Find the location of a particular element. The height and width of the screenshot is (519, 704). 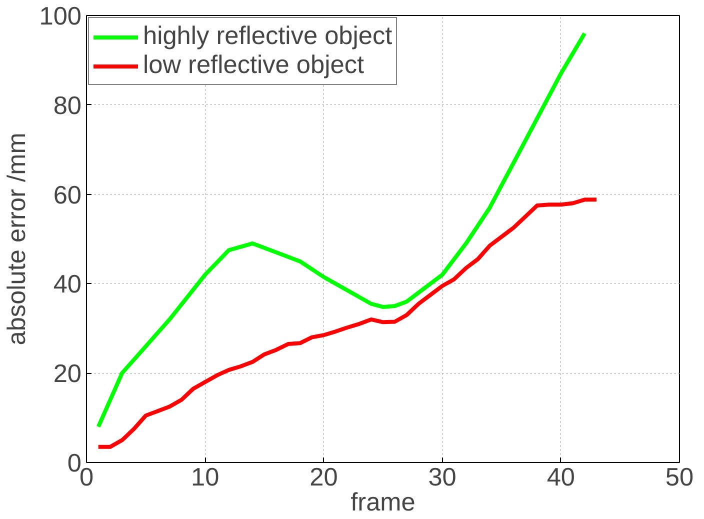

x-axis-title: frame is located at coordinates (383, 502).